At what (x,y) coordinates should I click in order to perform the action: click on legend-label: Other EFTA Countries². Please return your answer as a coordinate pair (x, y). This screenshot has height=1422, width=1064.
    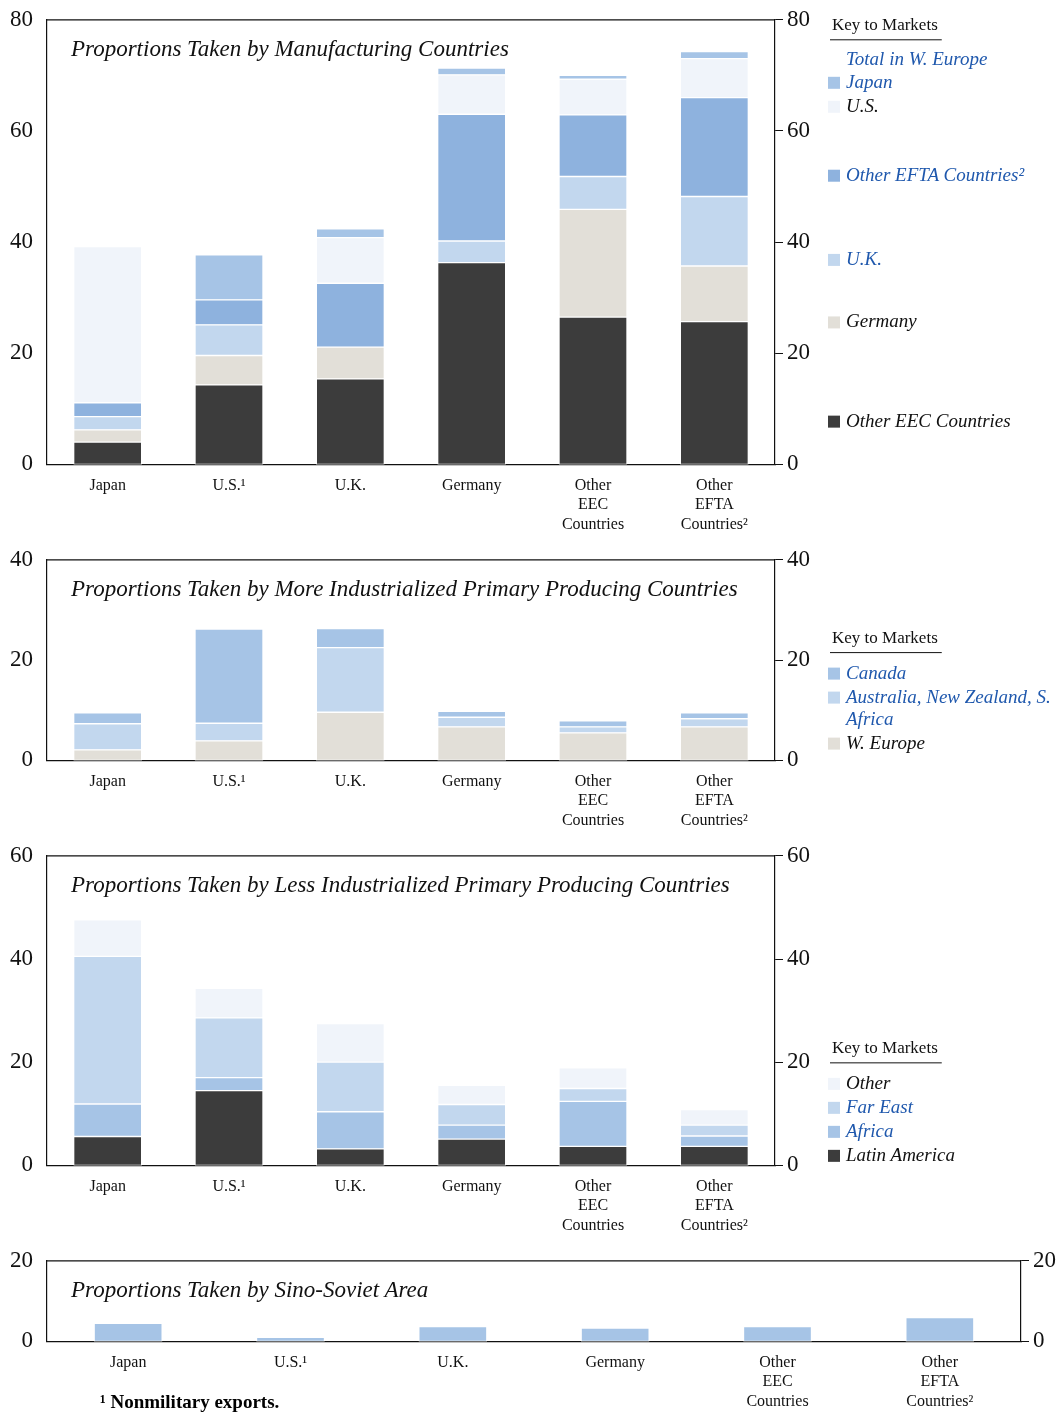
    Looking at the image, I should click on (935, 174).